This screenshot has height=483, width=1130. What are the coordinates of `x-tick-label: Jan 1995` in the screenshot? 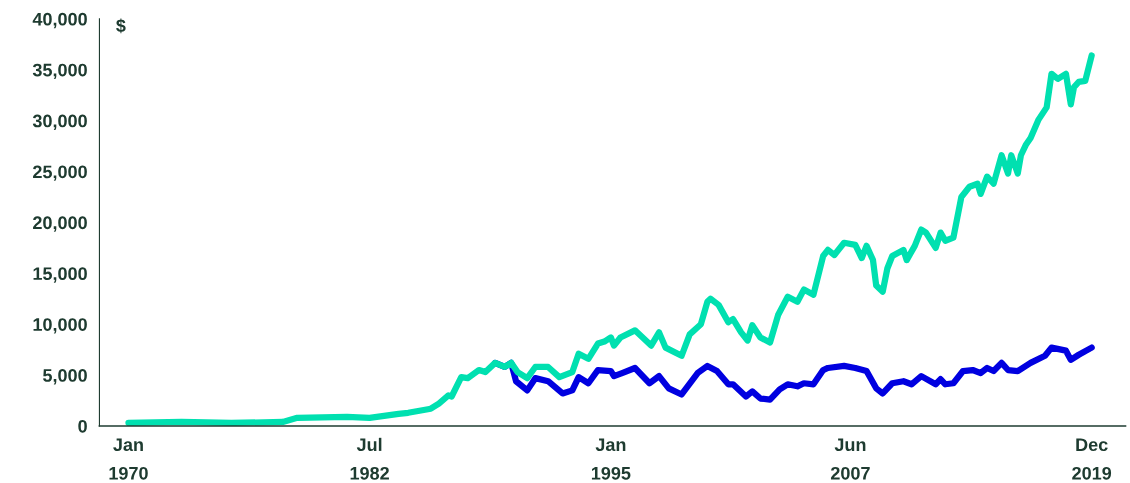 It's located at (611, 459).